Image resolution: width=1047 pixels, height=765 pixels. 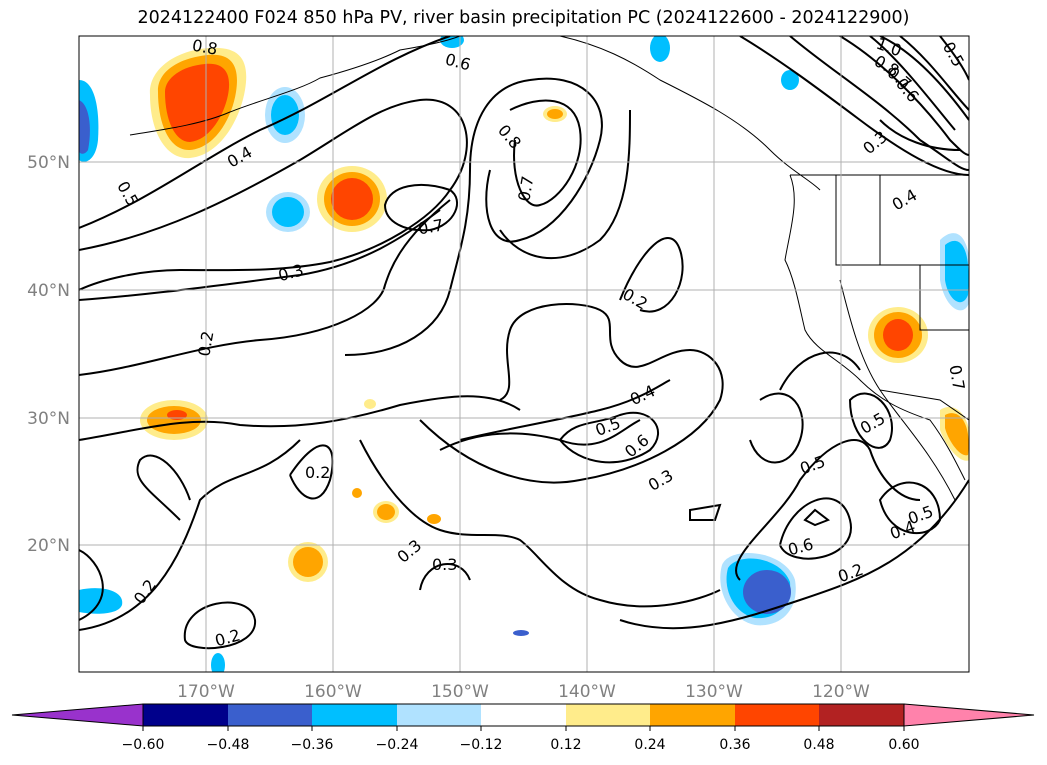 What do you see at coordinates (333, 692) in the screenshot?
I see `lon-tick-label: 160°W` at bounding box center [333, 692].